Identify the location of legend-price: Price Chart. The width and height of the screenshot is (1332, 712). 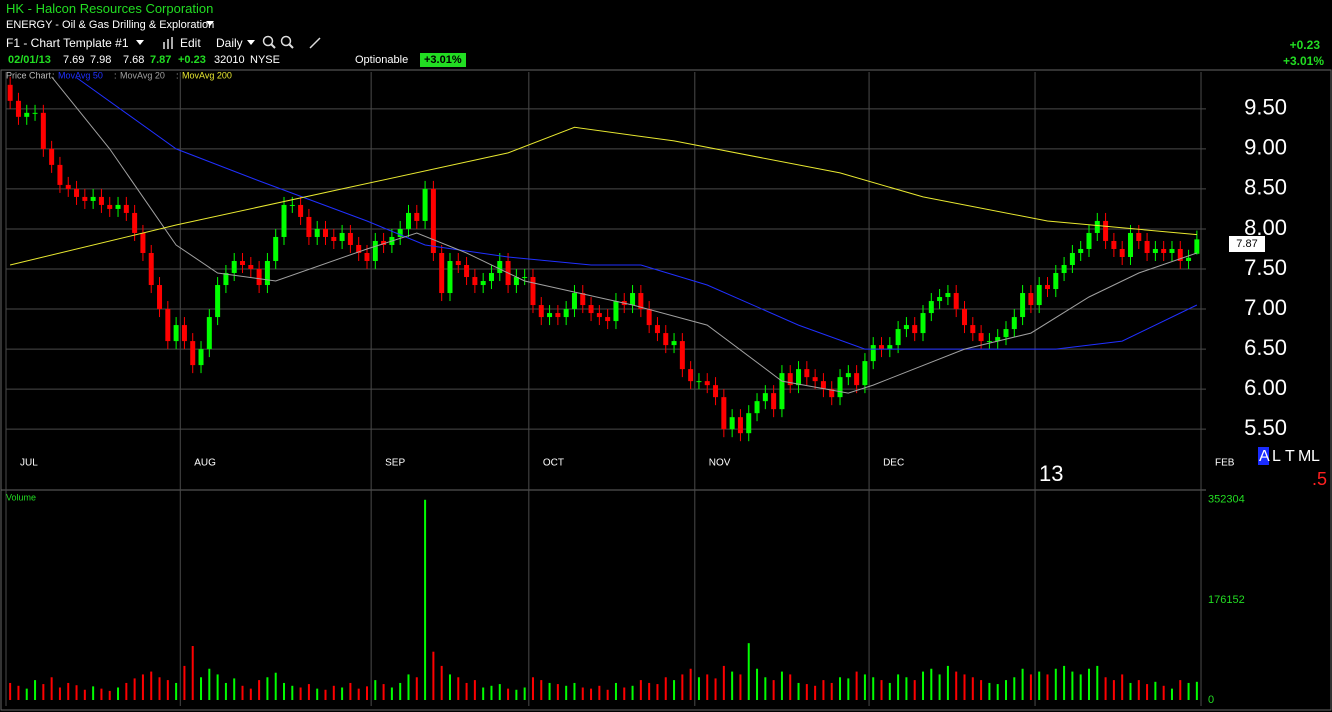
(29, 75).